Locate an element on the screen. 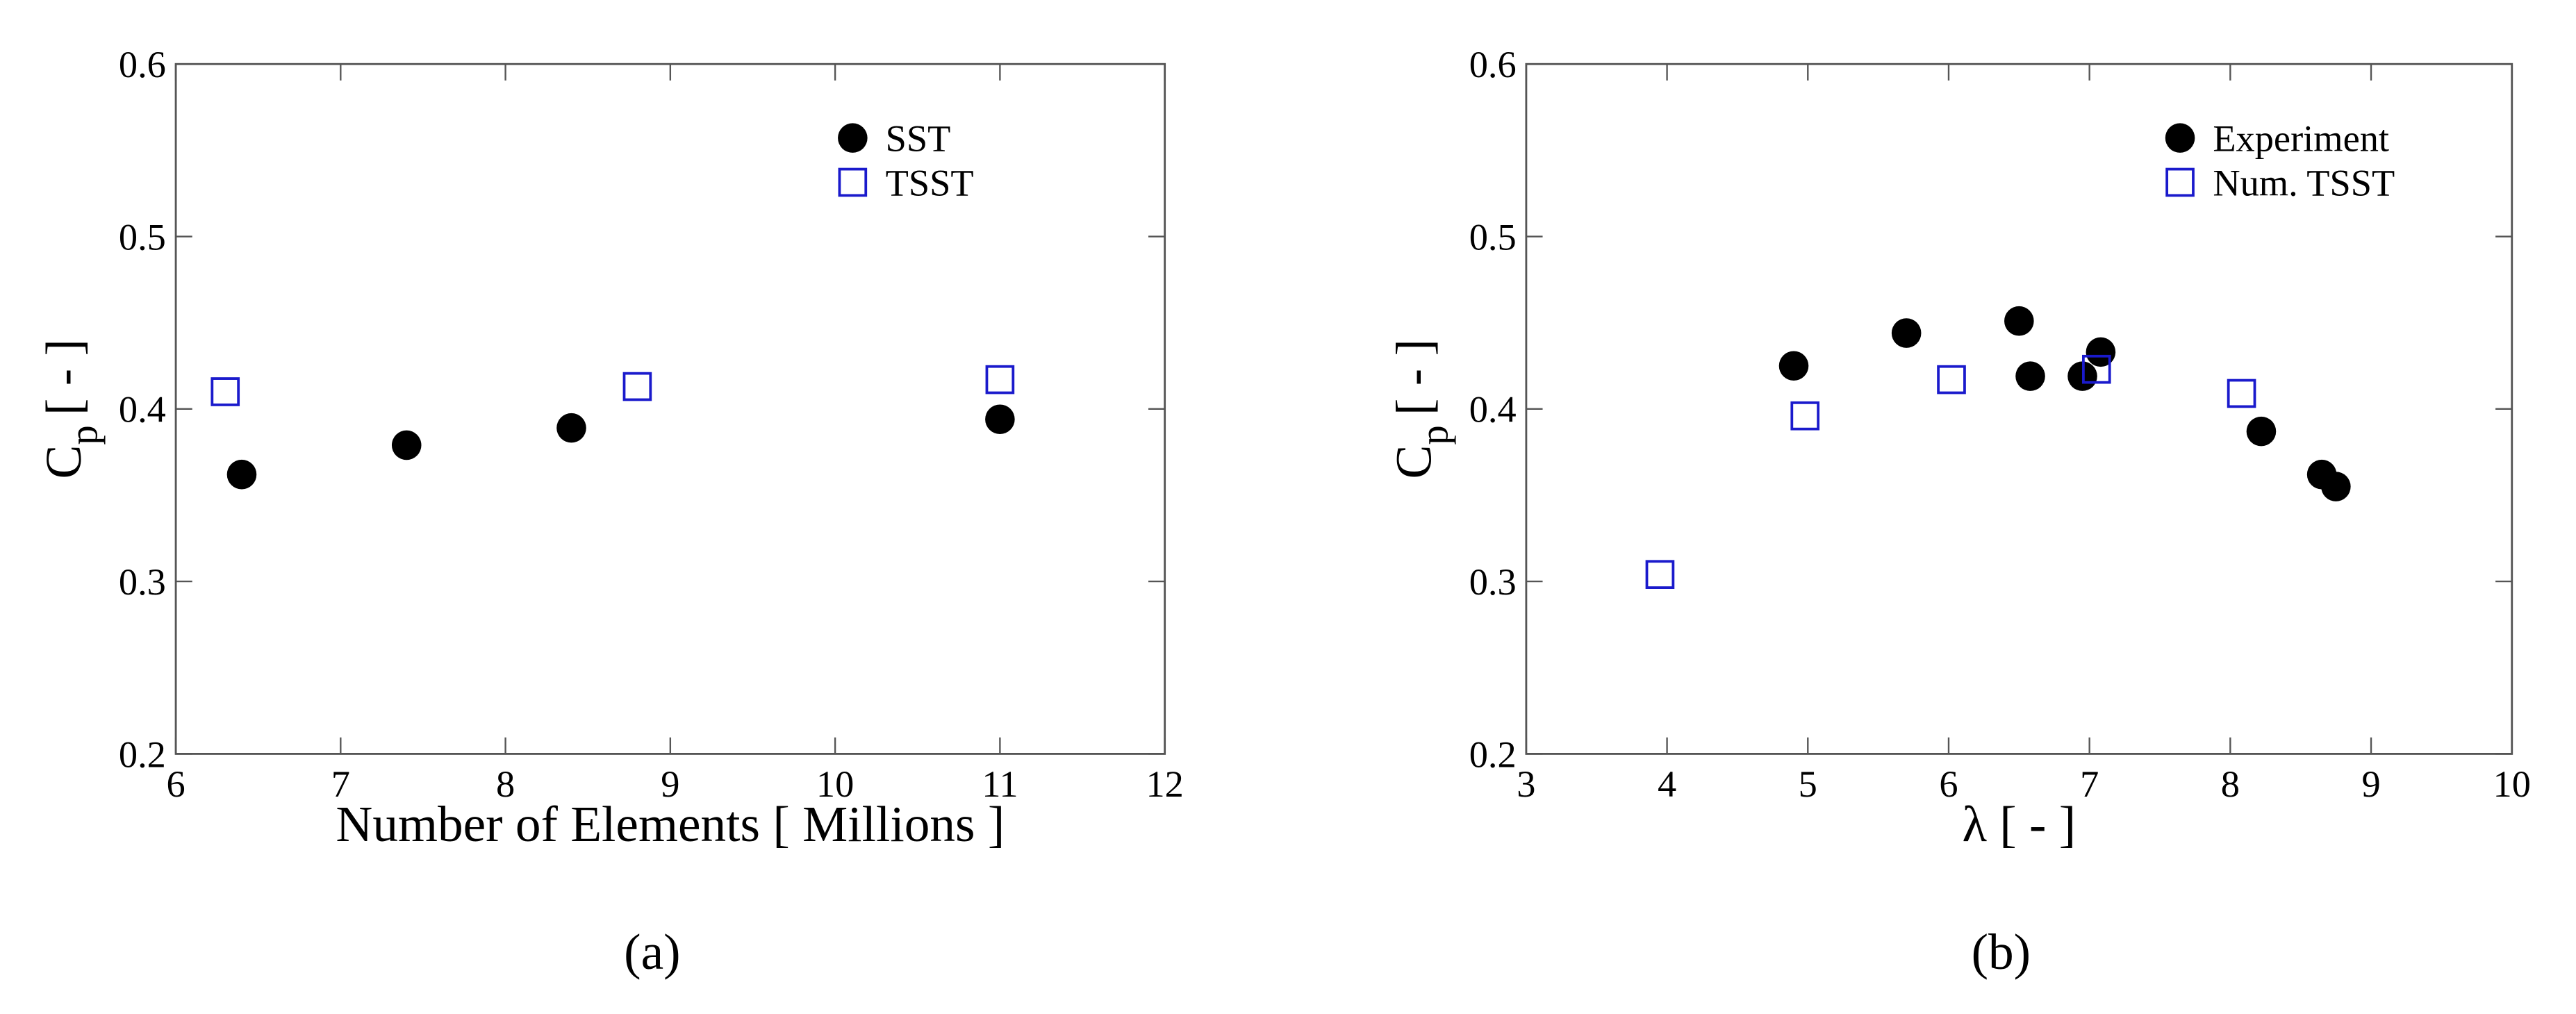 Image resolution: width=2576 pixels, height=1014 pixels. caption: (a) is located at coordinates (652, 952).